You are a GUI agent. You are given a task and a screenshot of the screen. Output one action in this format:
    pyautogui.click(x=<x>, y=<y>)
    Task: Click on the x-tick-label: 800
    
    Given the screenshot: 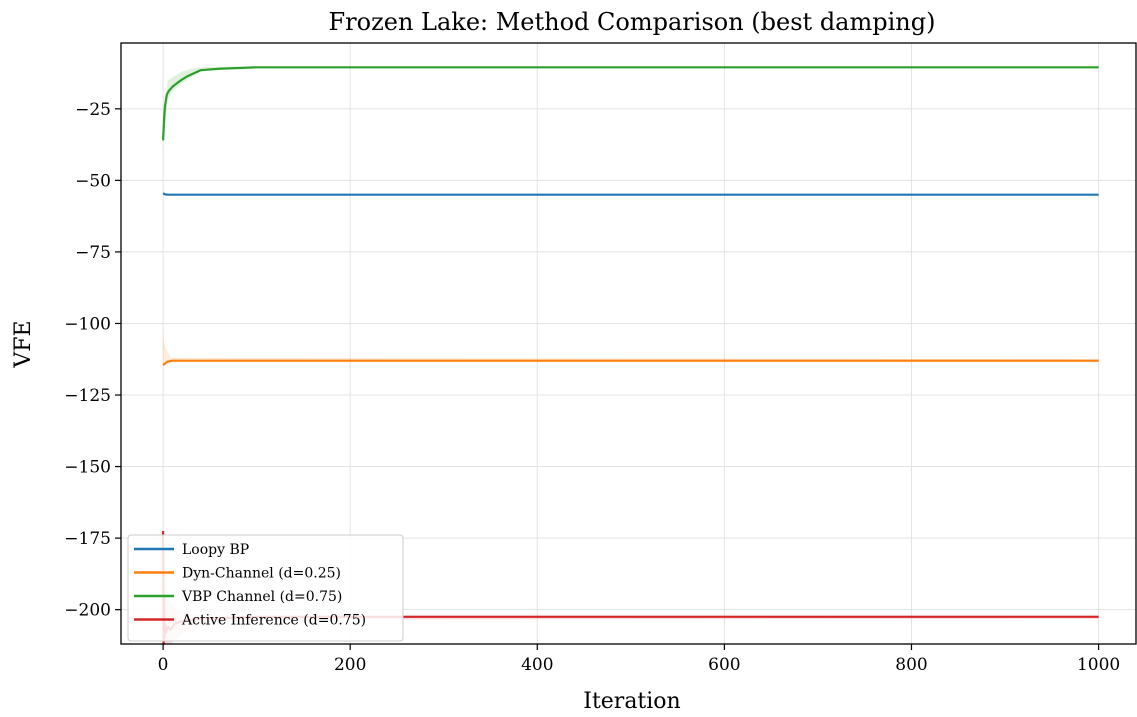 What is the action you would take?
    pyautogui.click(x=911, y=665)
    